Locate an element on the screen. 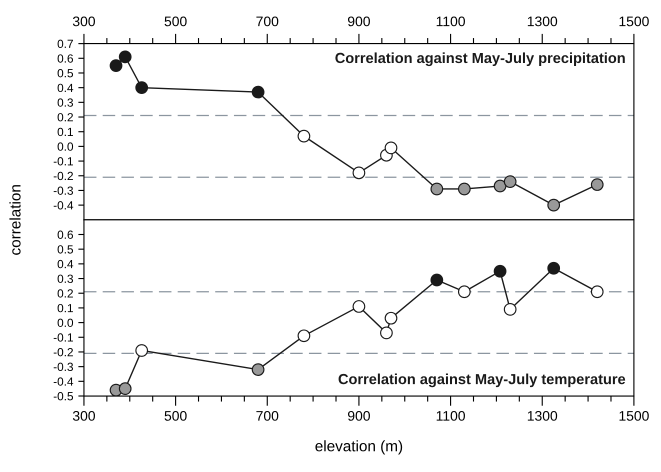  y-tick-label: -0.5 is located at coordinates (64, 396).